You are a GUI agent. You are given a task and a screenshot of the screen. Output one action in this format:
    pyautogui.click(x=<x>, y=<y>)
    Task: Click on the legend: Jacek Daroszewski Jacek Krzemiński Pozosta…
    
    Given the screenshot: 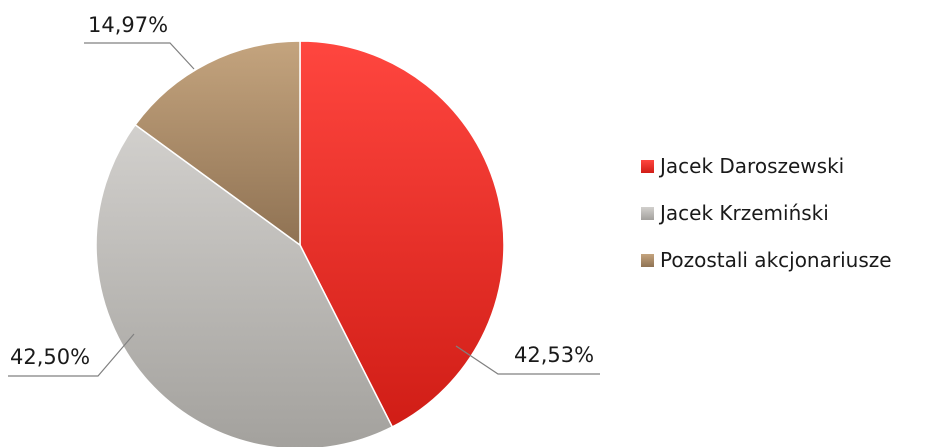 What is the action you would take?
    pyautogui.click(x=766, y=213)
    